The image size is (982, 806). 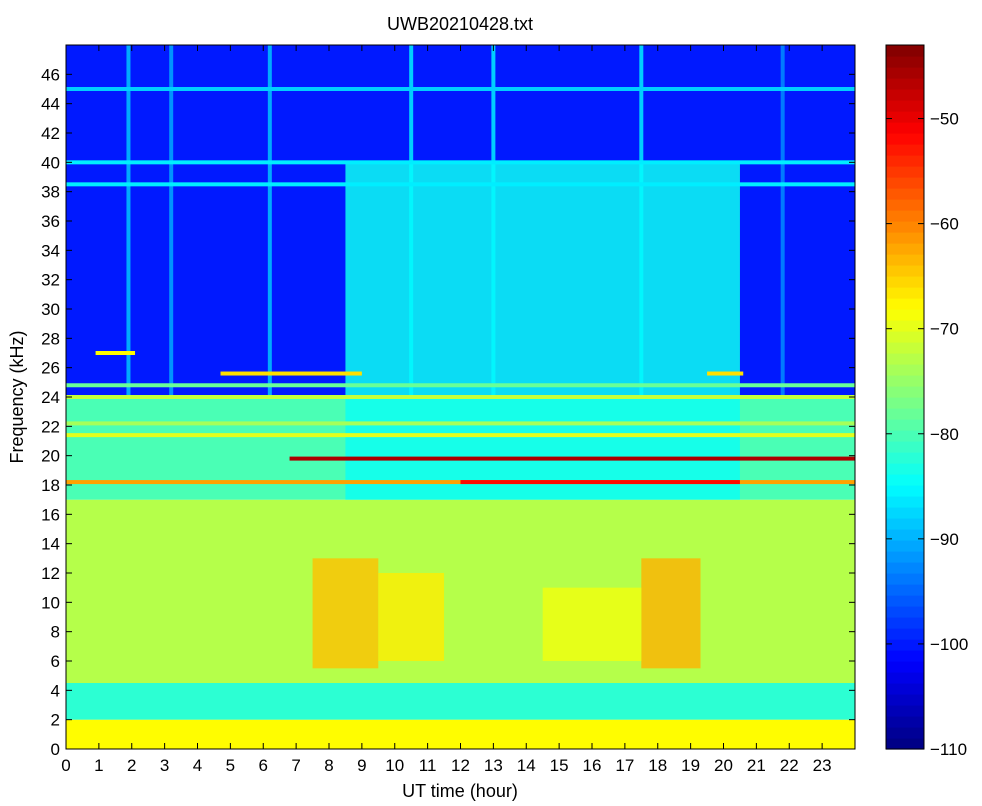 What do you see at coordinates (50, 104) in the screenshot?
I see `y-tick-label: 44` at bounding box center [50, 104].